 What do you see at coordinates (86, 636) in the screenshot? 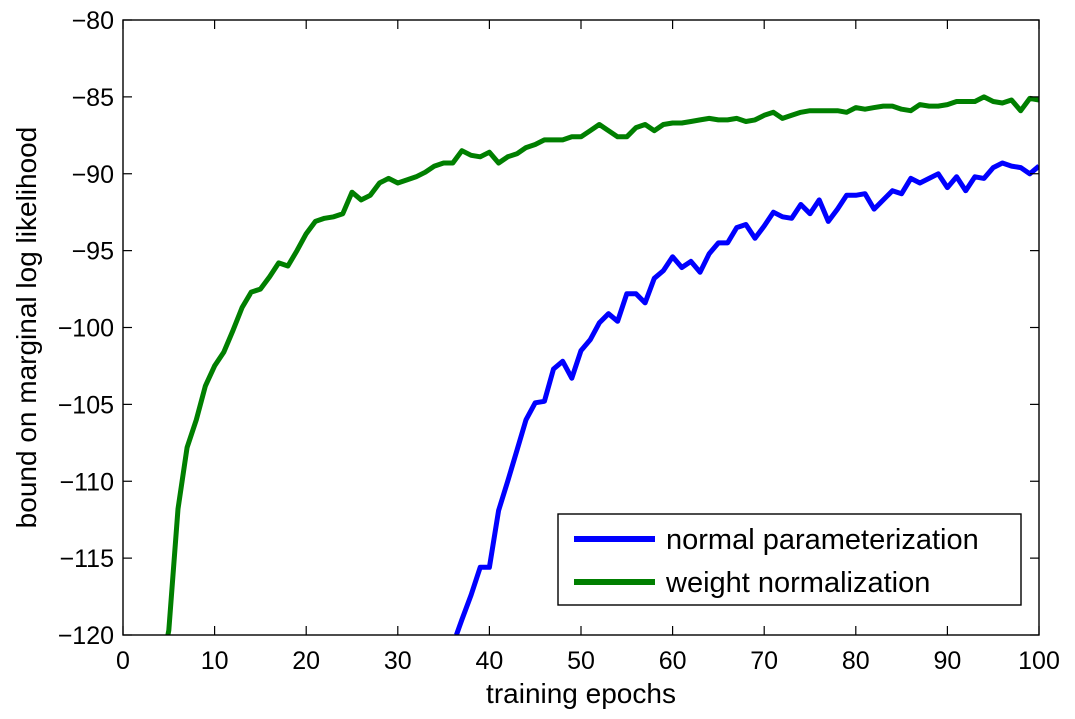
I see `y-tick-label: −120` at bounding box center [86, 636].